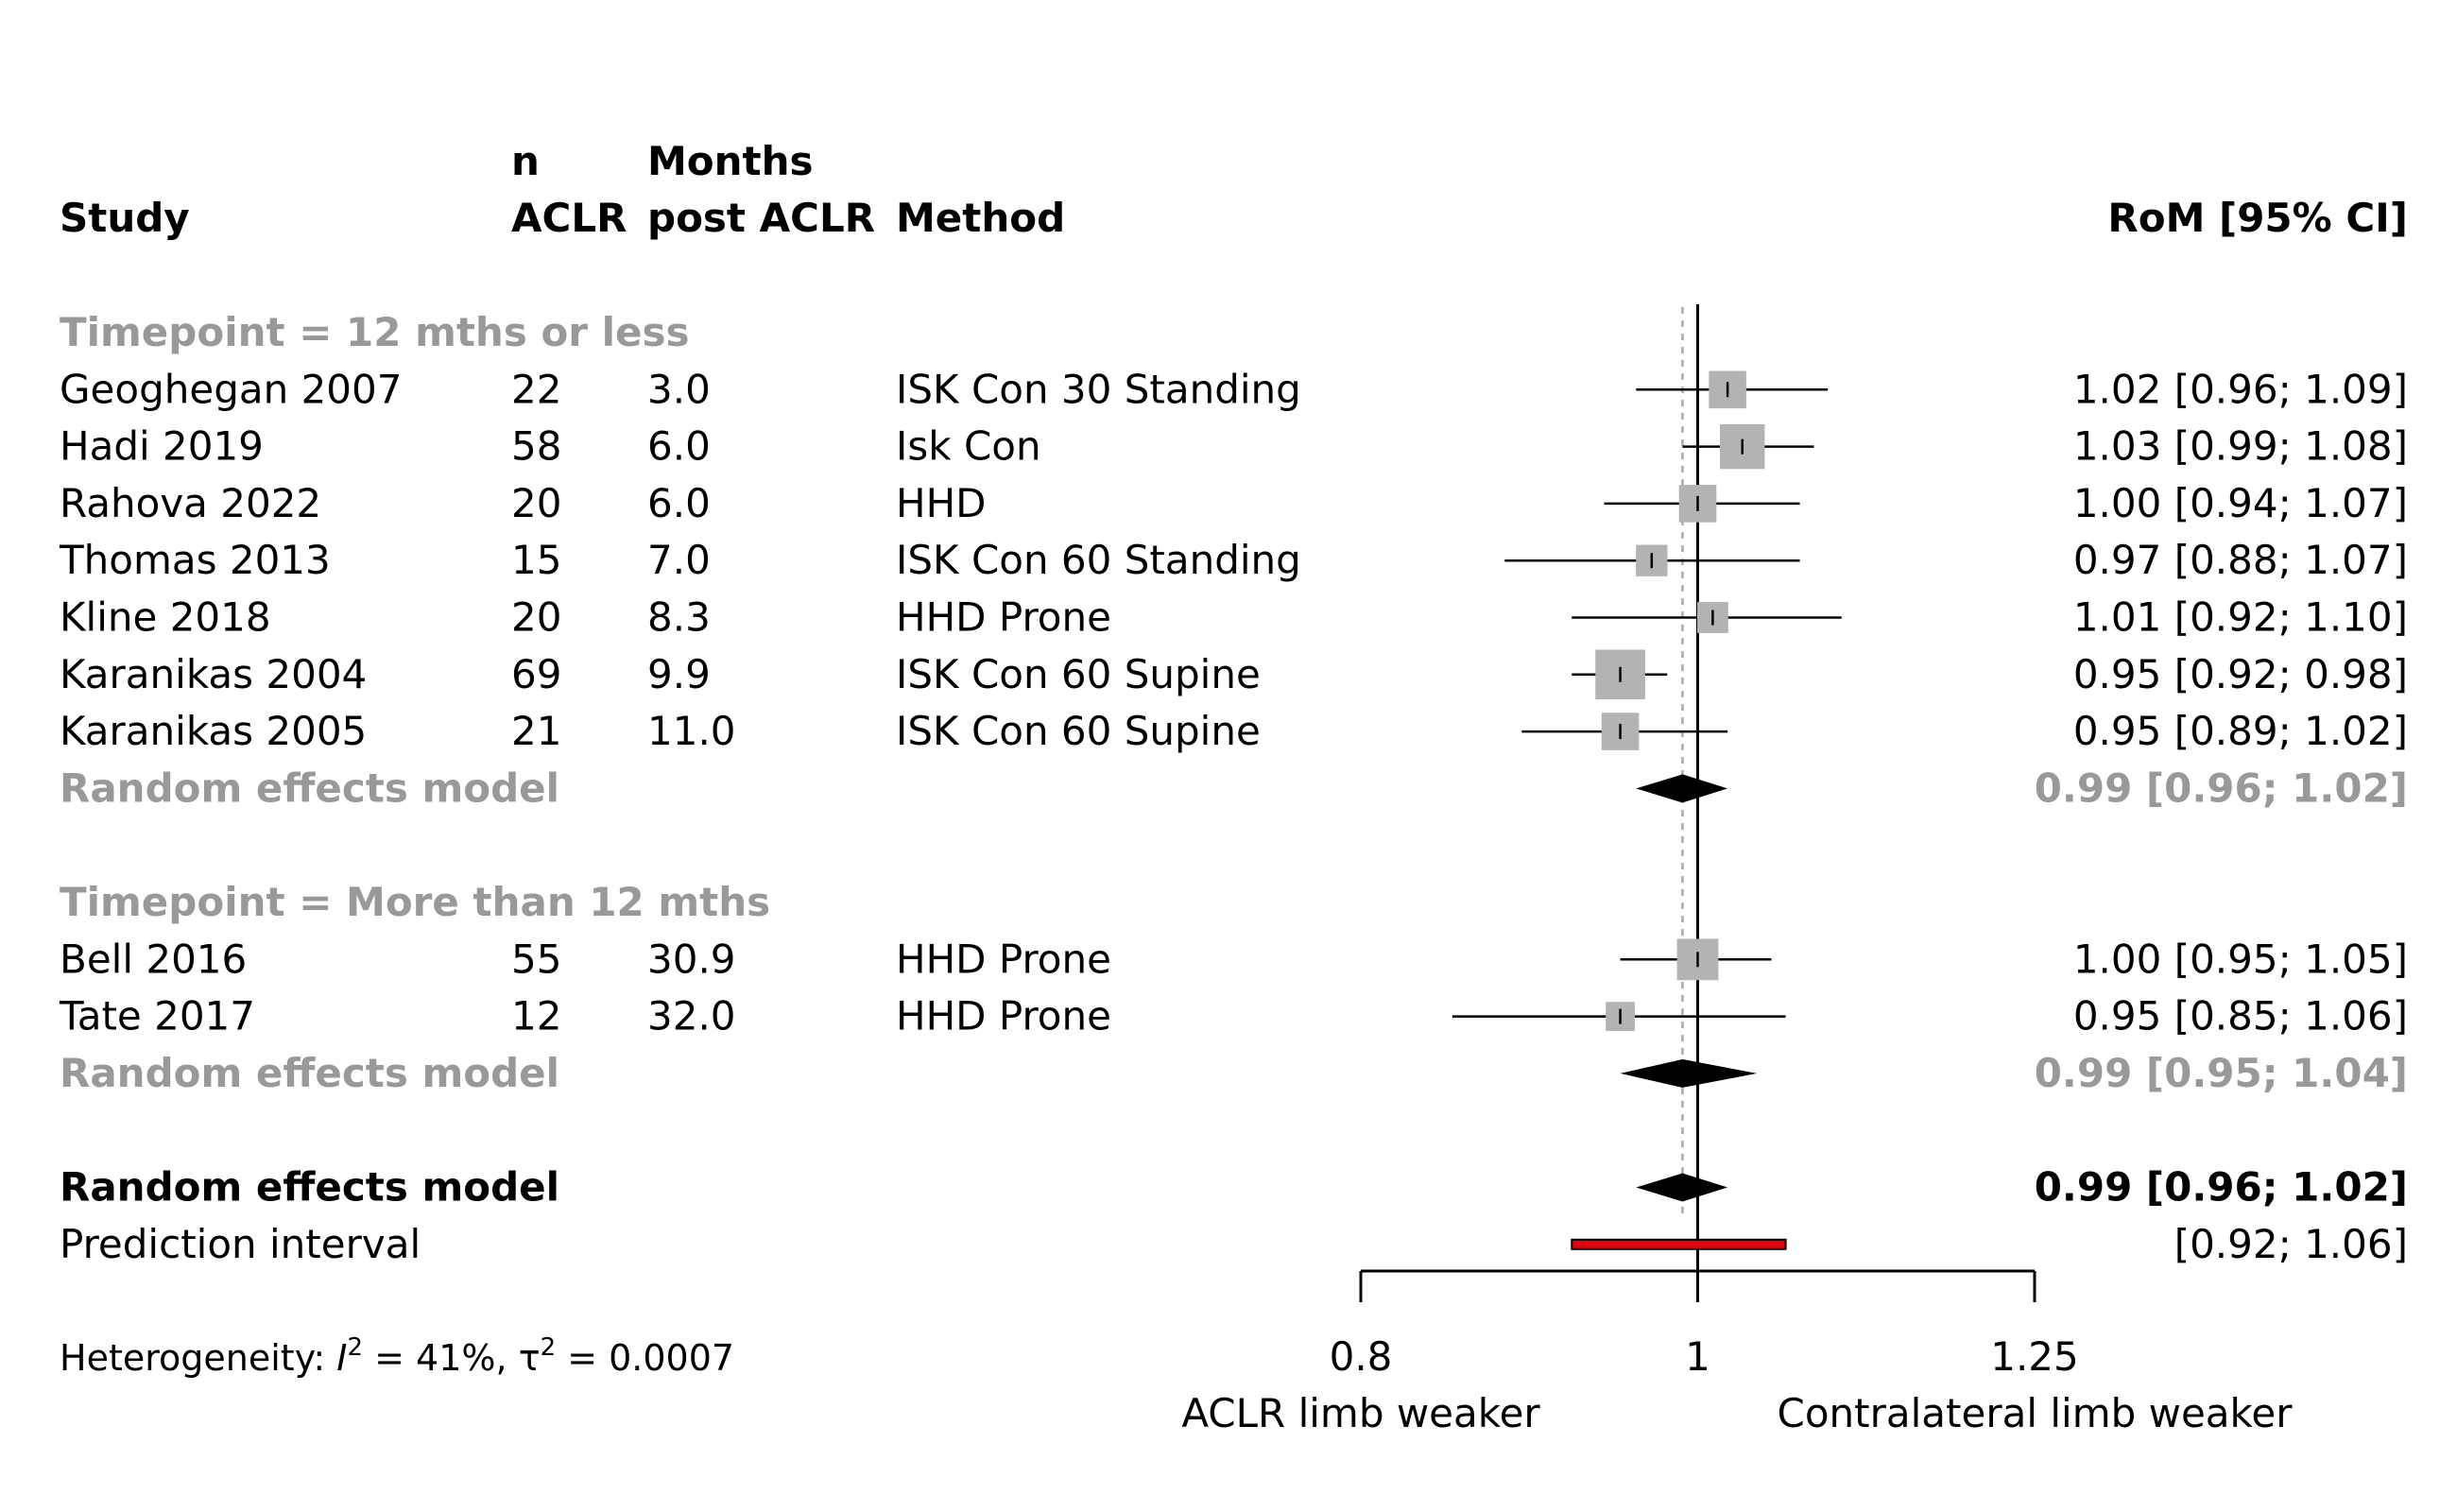  What do you see at coordinates (375, 332) in the screenshot?
I see `subgroup-label: Timepoint = 12 mths or less` at bounding box center [375, 332].